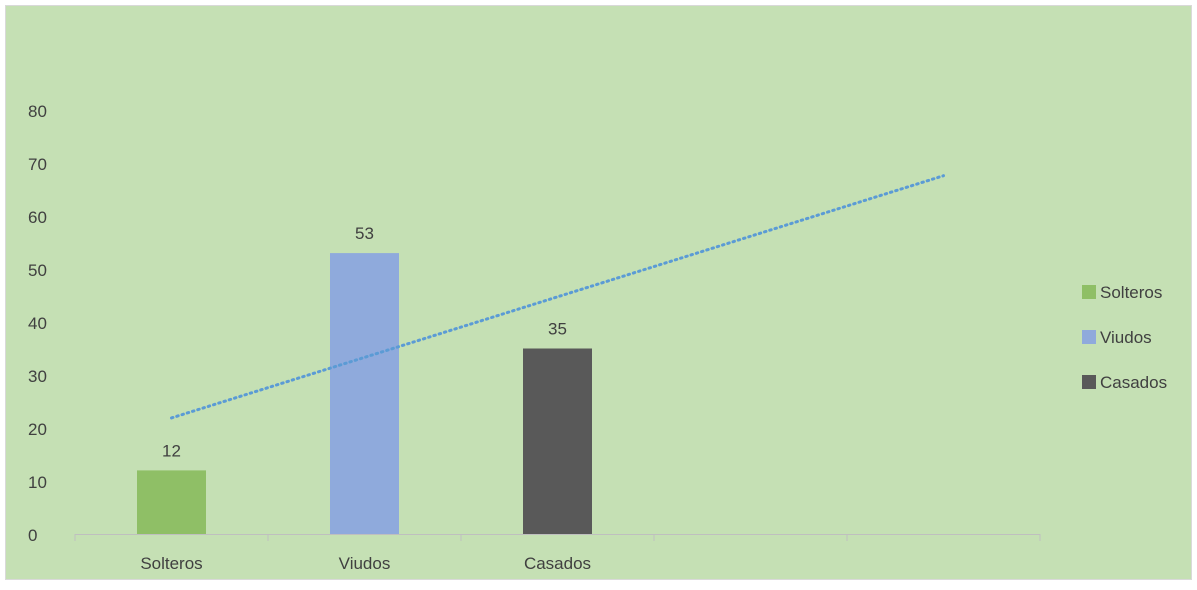 The image size is (1197, 590). What do you see at coordinates (1133, 382) in the screenshot?
I see `legend-label-casados: Casados` at bounding box center [1133, 382].